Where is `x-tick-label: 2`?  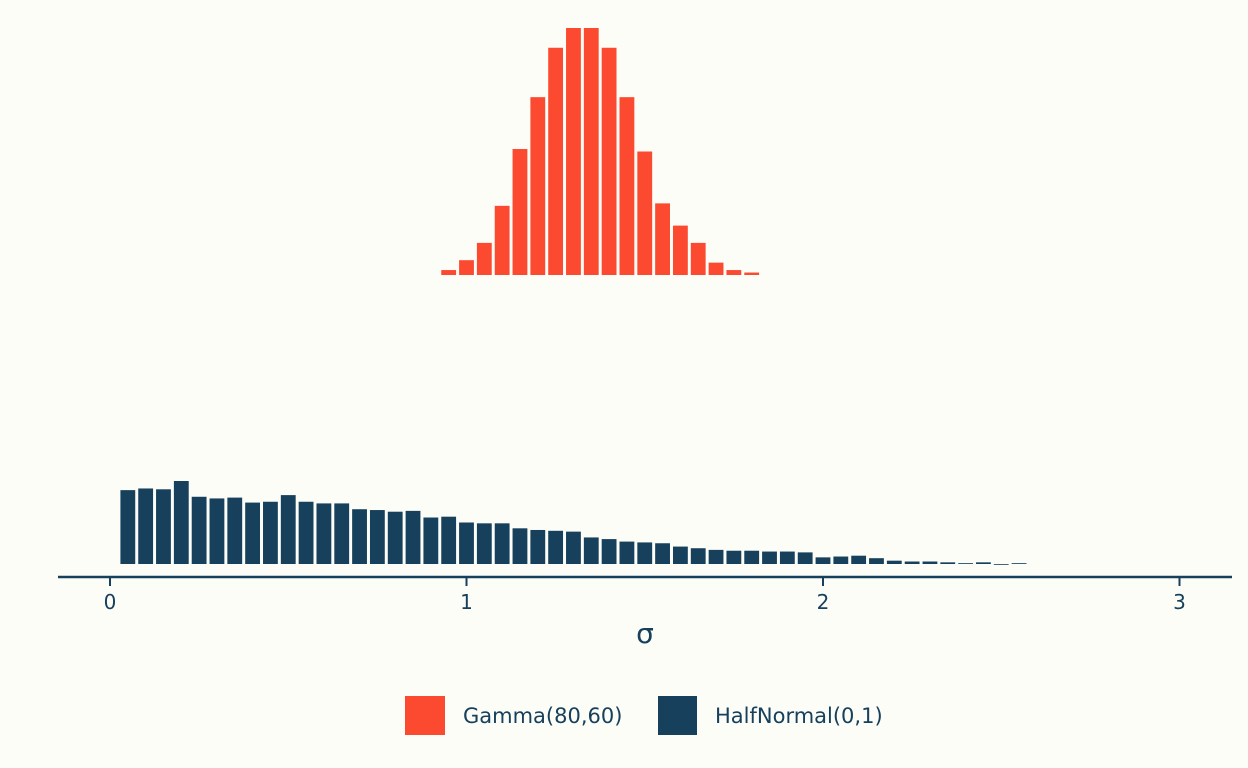 x-tick-label: 2 is located at coordinates (823, 602).